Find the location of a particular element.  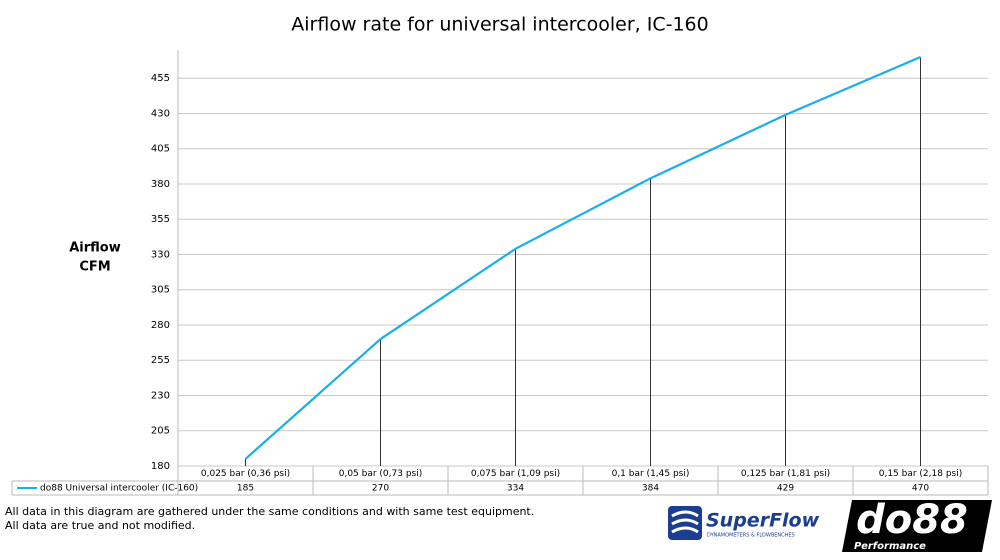

x-tick-label: 0,15 bar (2,18 psi) is located at coordinates (921, 474).